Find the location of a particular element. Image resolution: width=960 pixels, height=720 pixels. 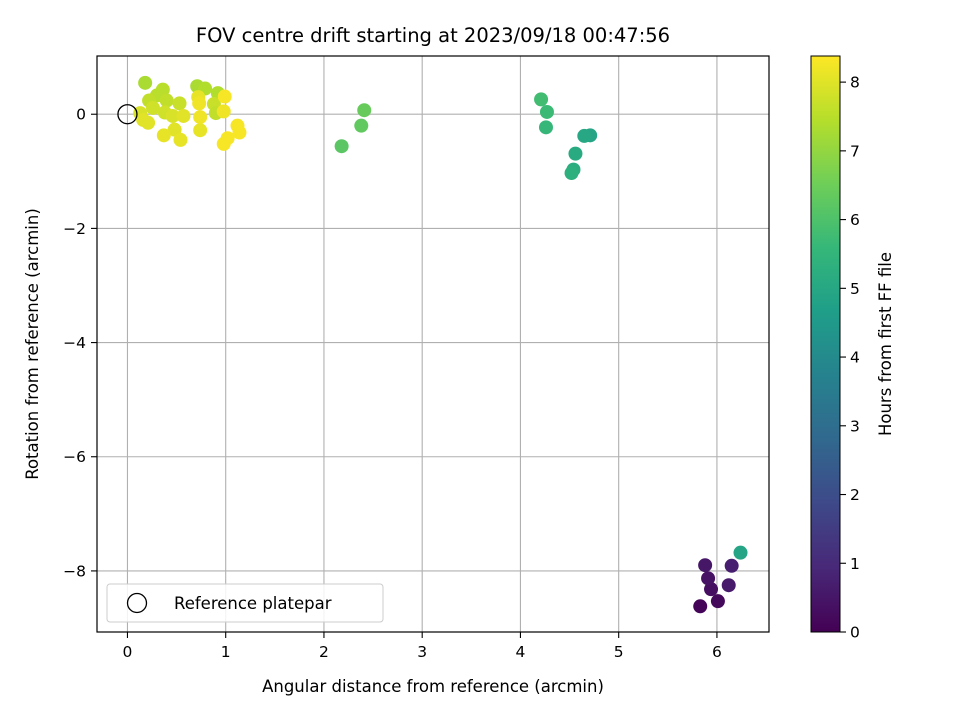

y-axis-label: Rotation from reference (arcmin) is located at coordinates (32, 344).